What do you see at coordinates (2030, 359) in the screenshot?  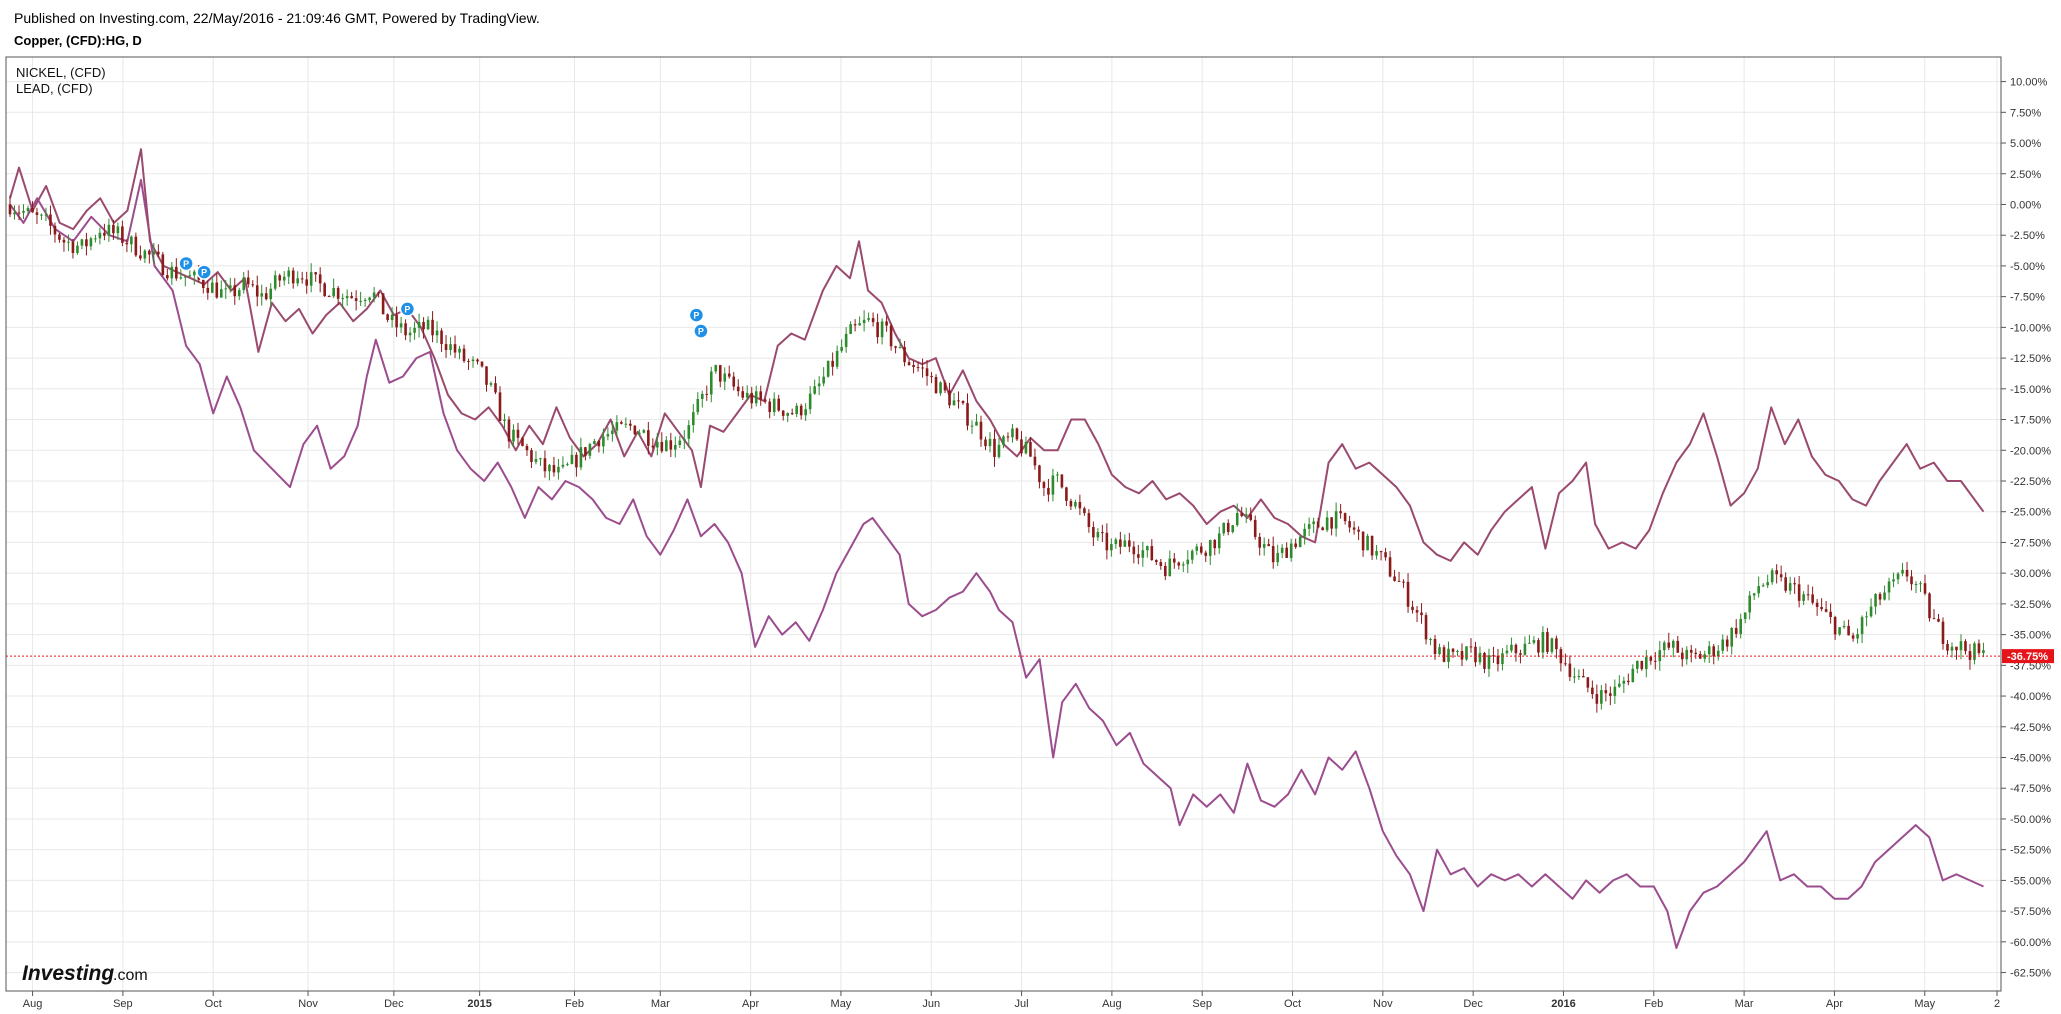 I see `y-tick-label: -12.50%` at bounding box center [2030, 359].